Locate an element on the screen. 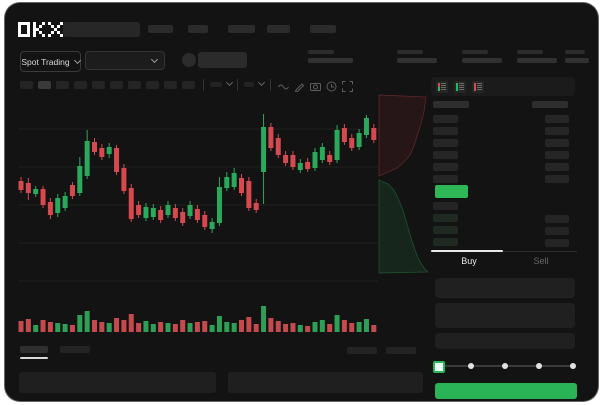  bottom-tab-skeleton-active is located at coordinates (34, 349).